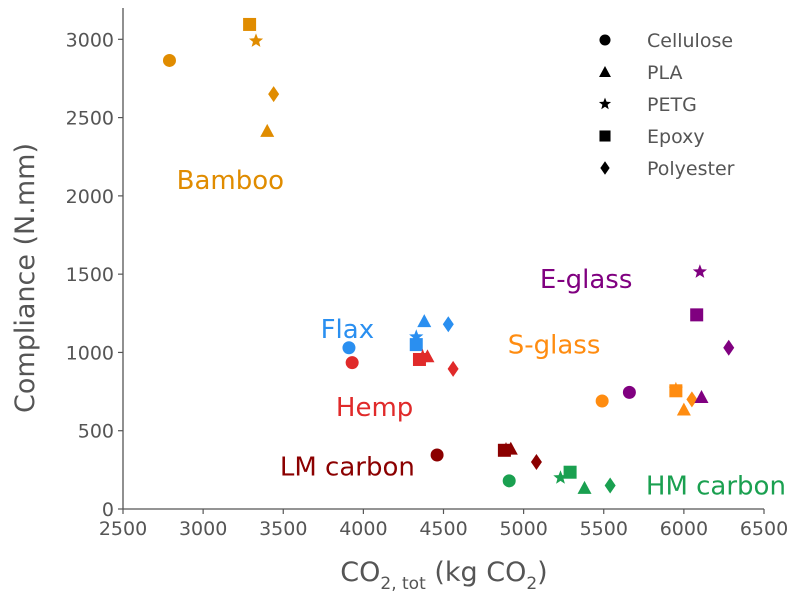  Describe the element at coordinates (348, 330) in the screenshot. I see `group-label-flax: Flax` at that location.